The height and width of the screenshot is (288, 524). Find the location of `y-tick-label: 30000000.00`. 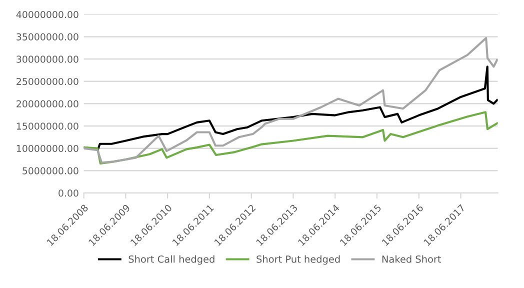

y-tick-label: 30000000.00 is located at coordinates (47, 59).